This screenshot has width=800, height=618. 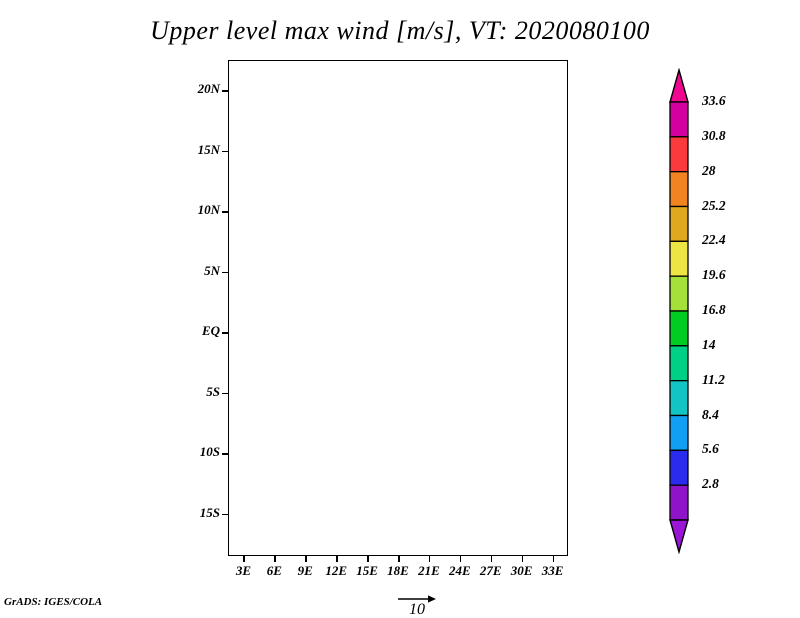 I want to click on lon-label-30E: 30E, so click(x=521, y=570).